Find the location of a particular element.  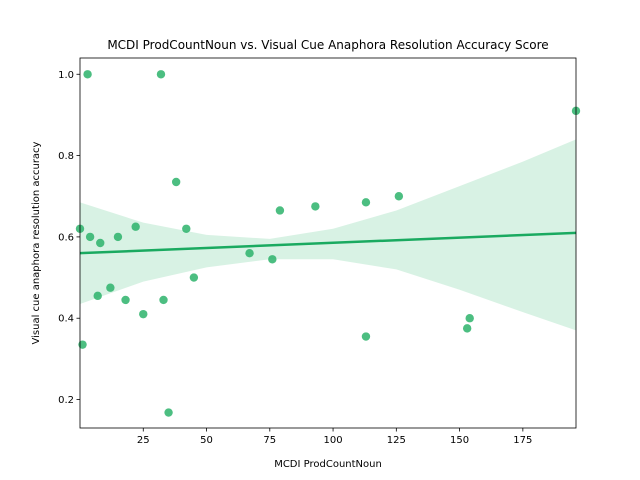

x-tick-label: 150 is located at coordinates (459, 440).